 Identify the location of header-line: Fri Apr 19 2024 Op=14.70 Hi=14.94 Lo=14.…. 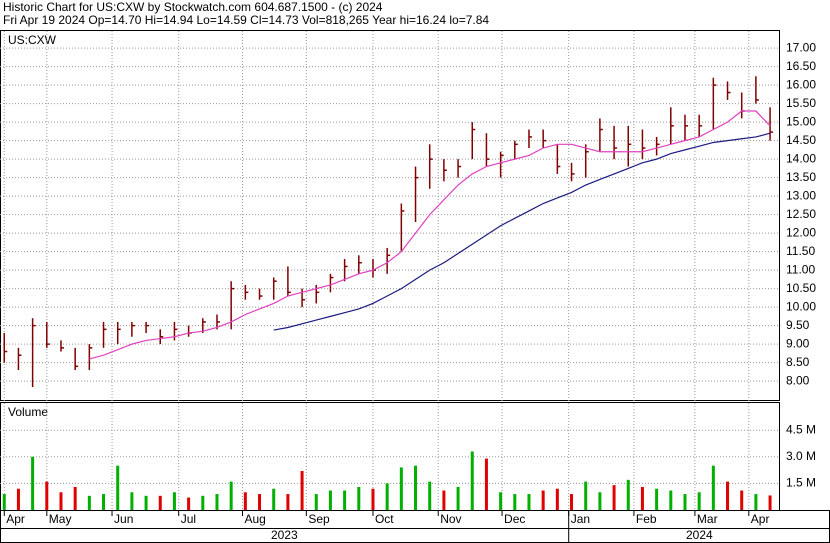
(246, 20).